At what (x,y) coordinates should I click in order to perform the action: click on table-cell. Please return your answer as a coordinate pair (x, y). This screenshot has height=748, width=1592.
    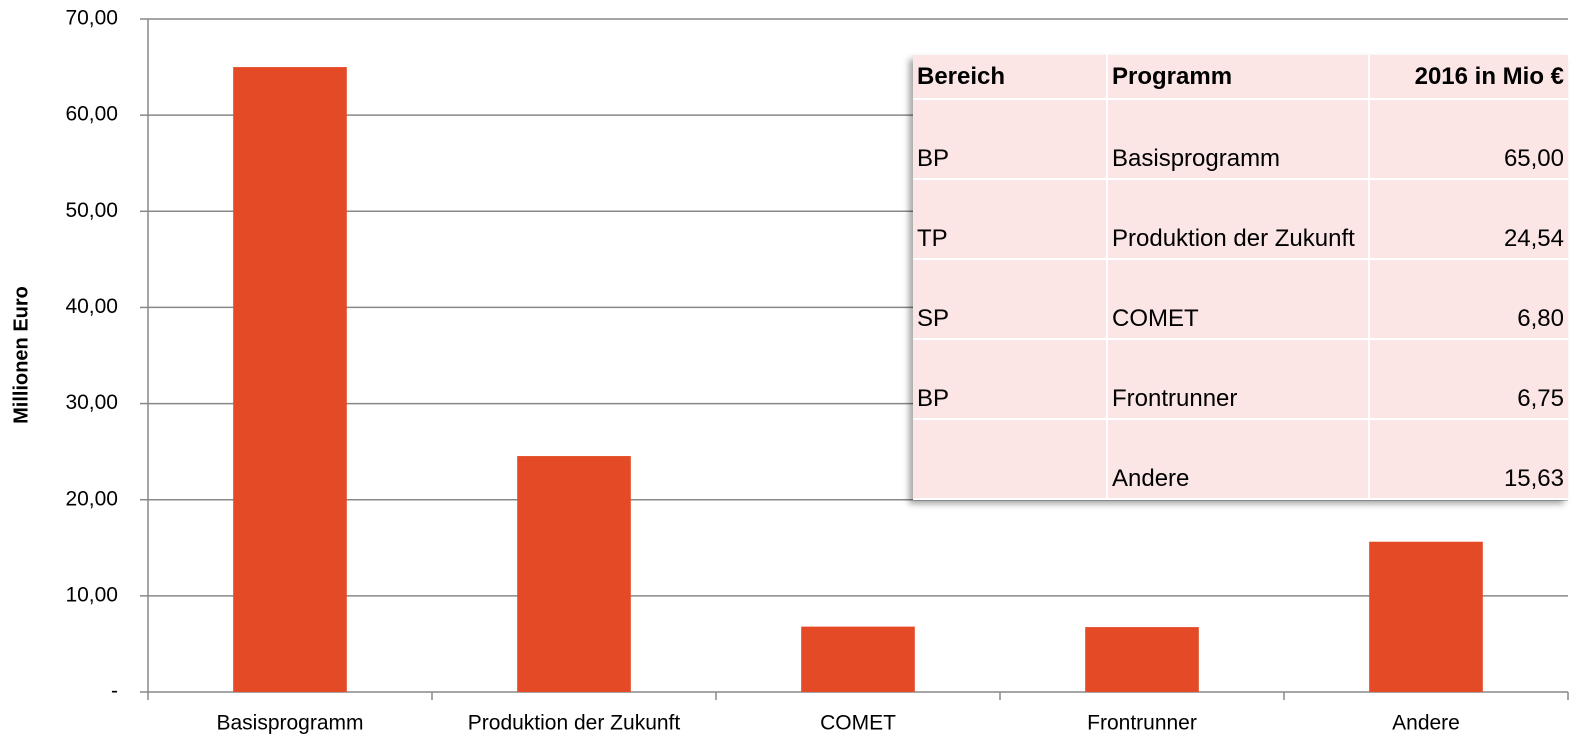
    Looking at the image, I should click on (1010, 459).